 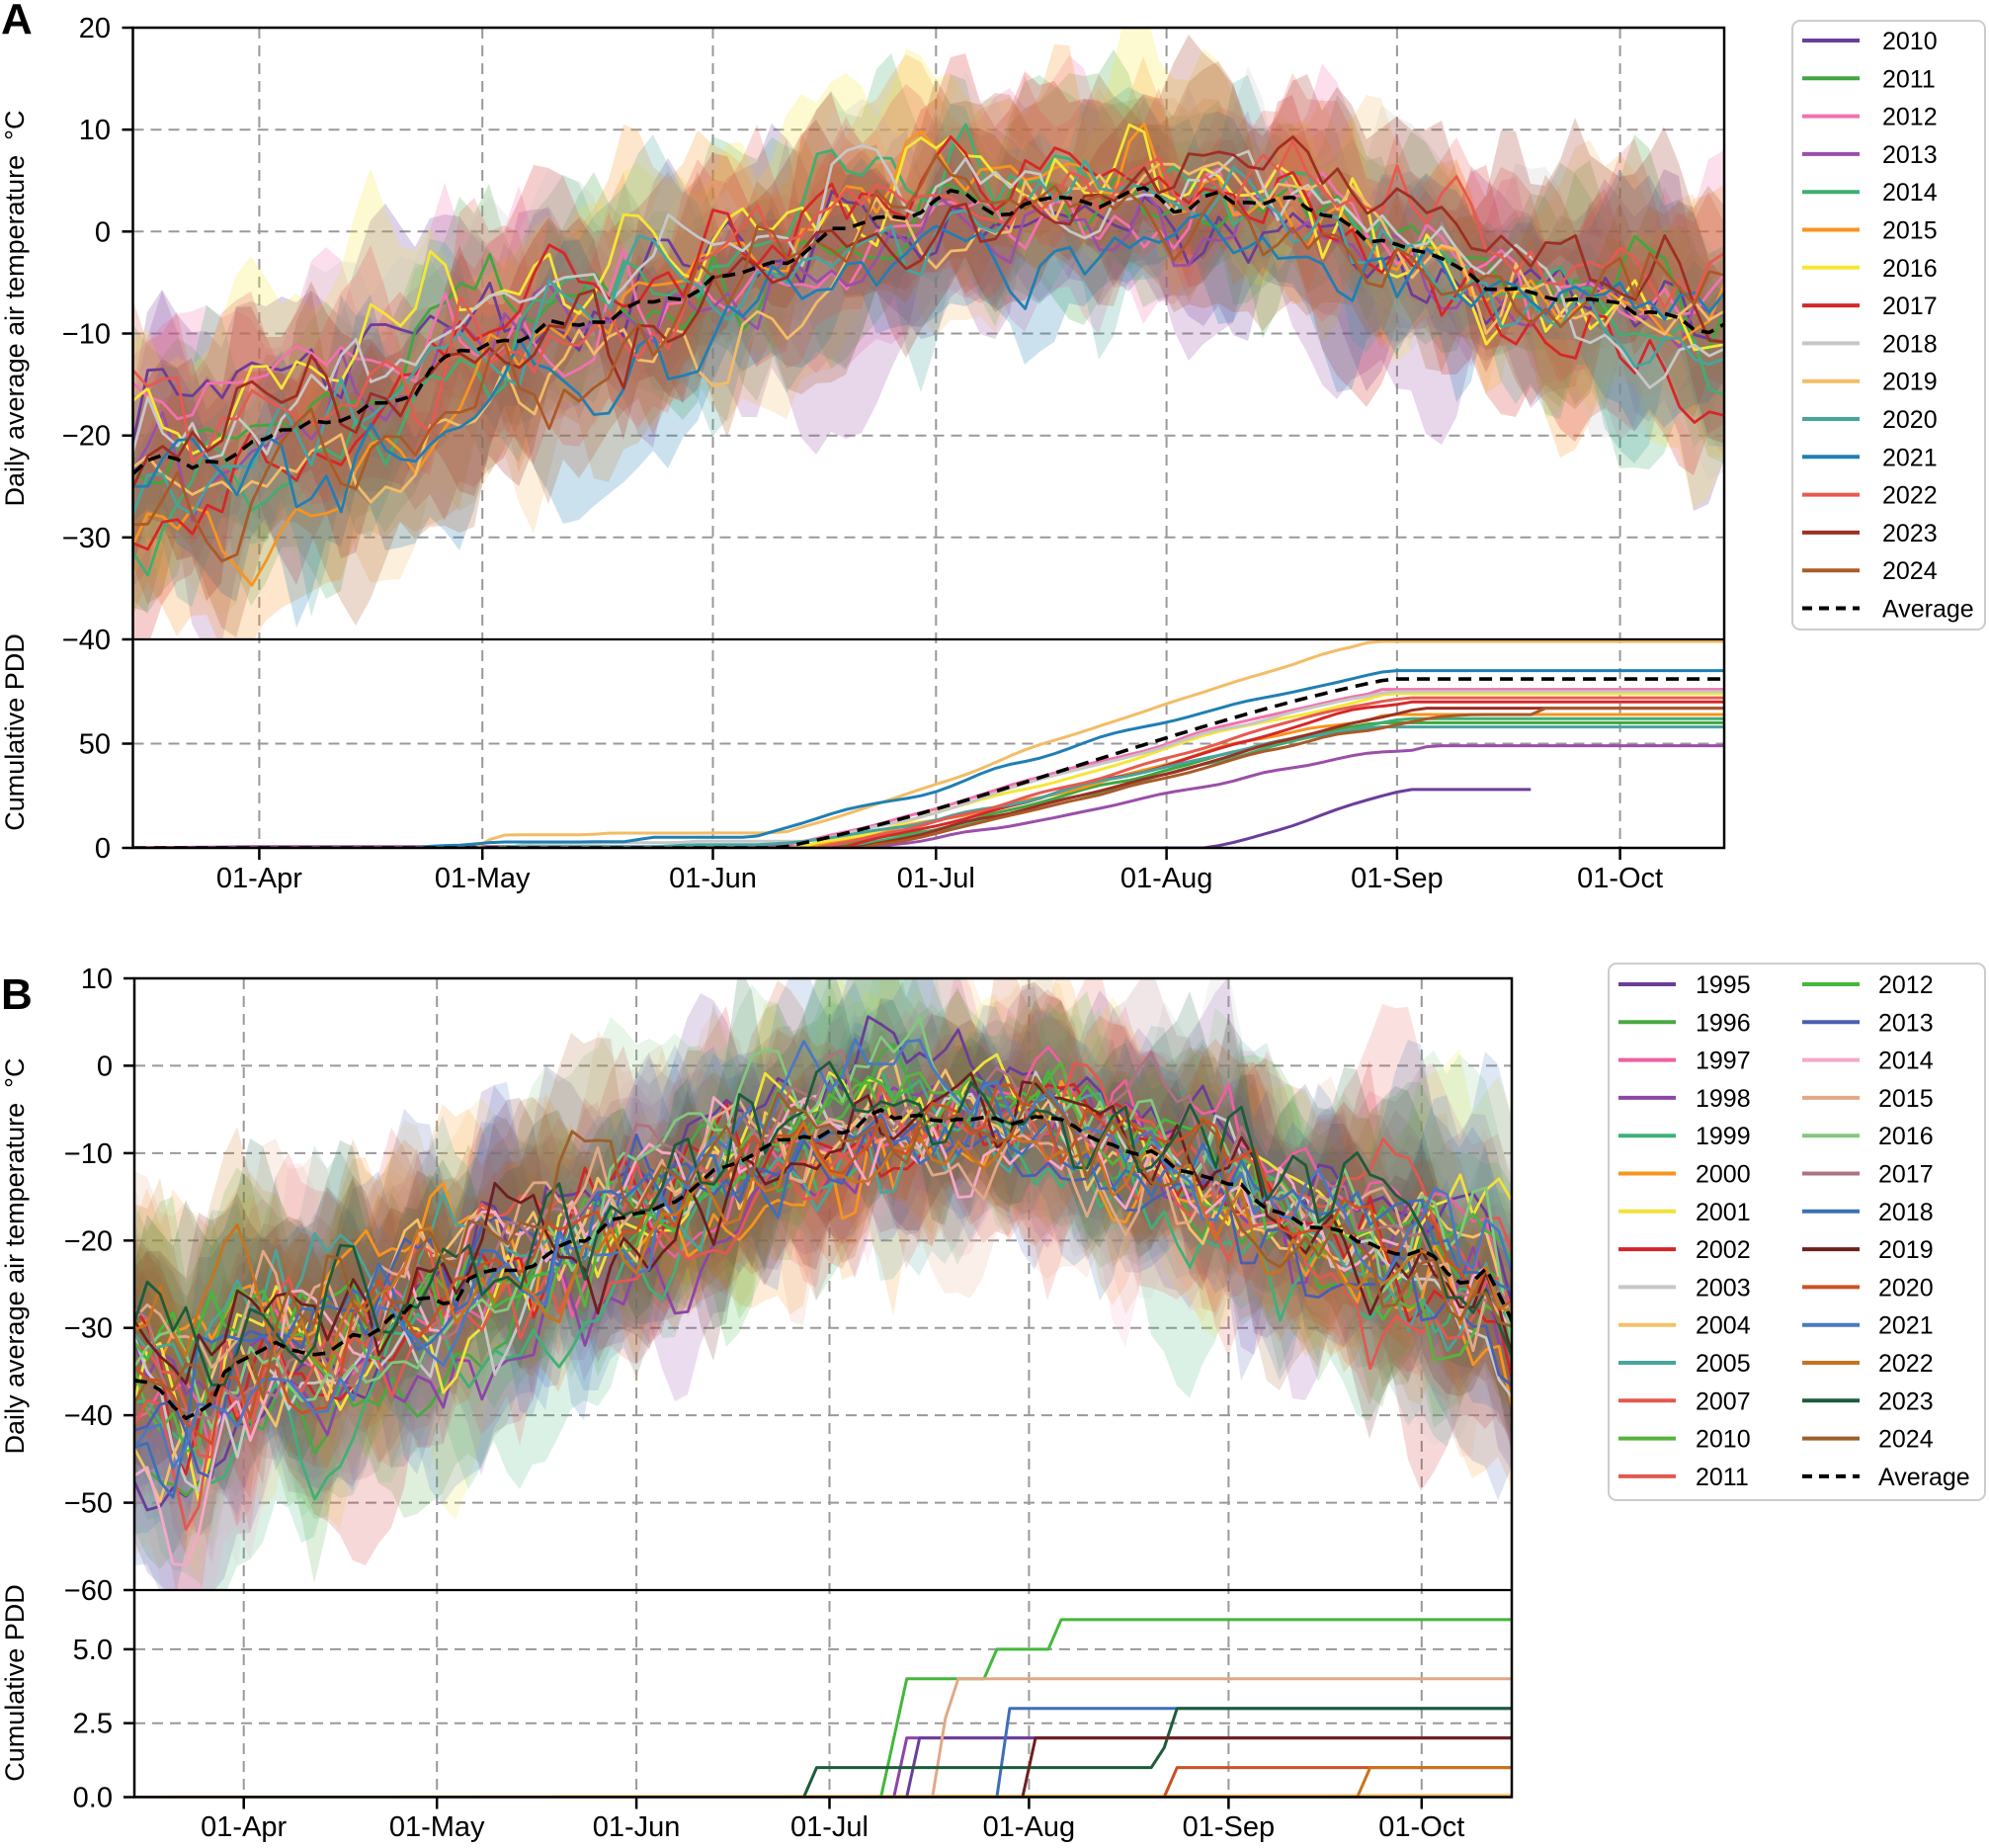 I want to click on svg-text: 2004, so click(x=1723, y=1326).